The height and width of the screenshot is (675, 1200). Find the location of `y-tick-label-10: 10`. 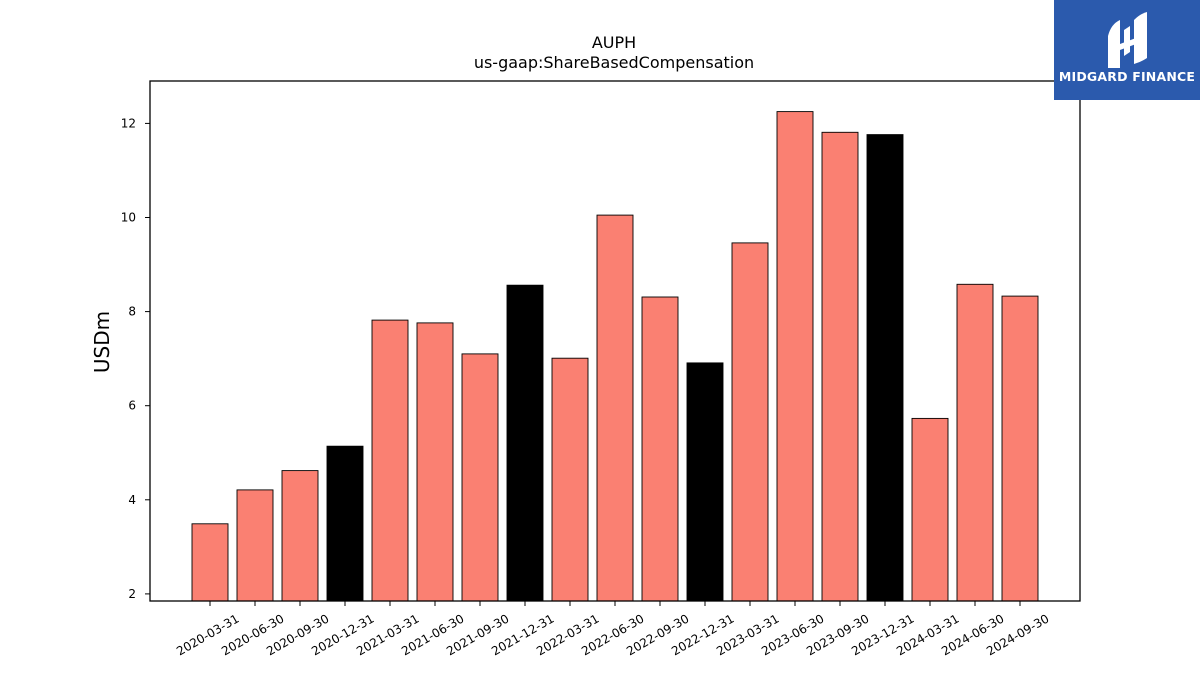

y-tick-label-10: 10 is located at coordinates (128, 218).